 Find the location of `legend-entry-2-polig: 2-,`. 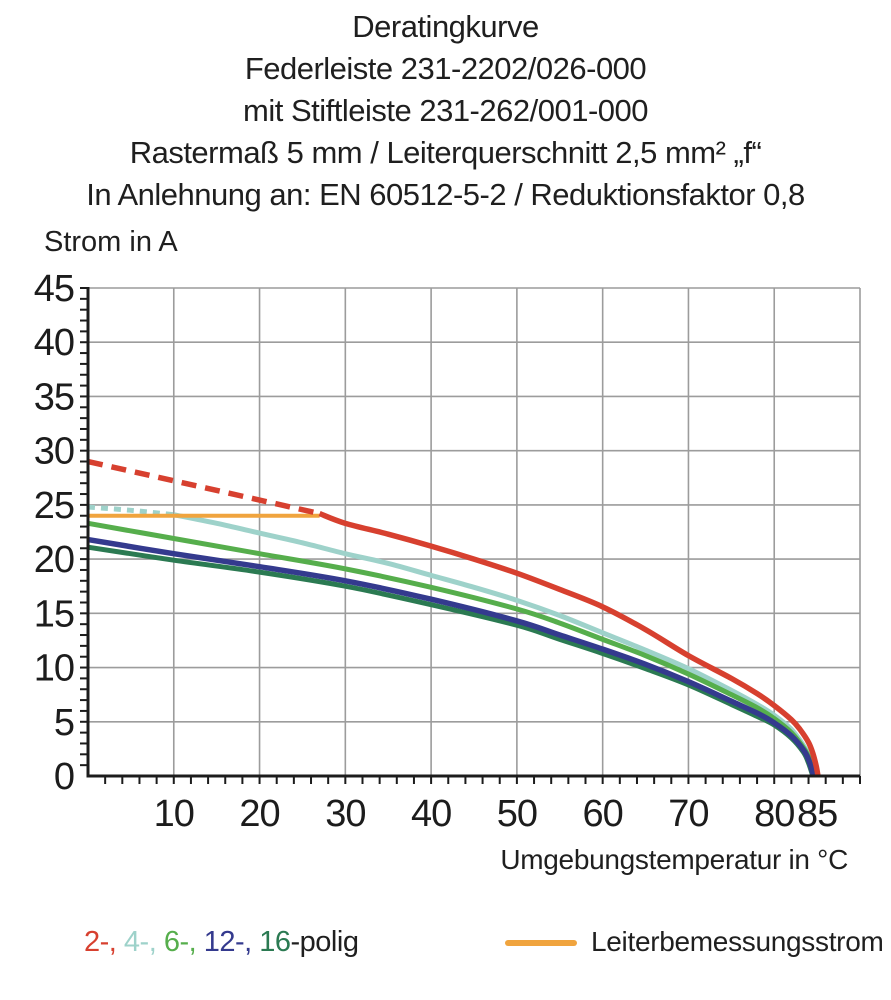

legend-entry-2-polig: 2-, is located at coordinates (104, 942).